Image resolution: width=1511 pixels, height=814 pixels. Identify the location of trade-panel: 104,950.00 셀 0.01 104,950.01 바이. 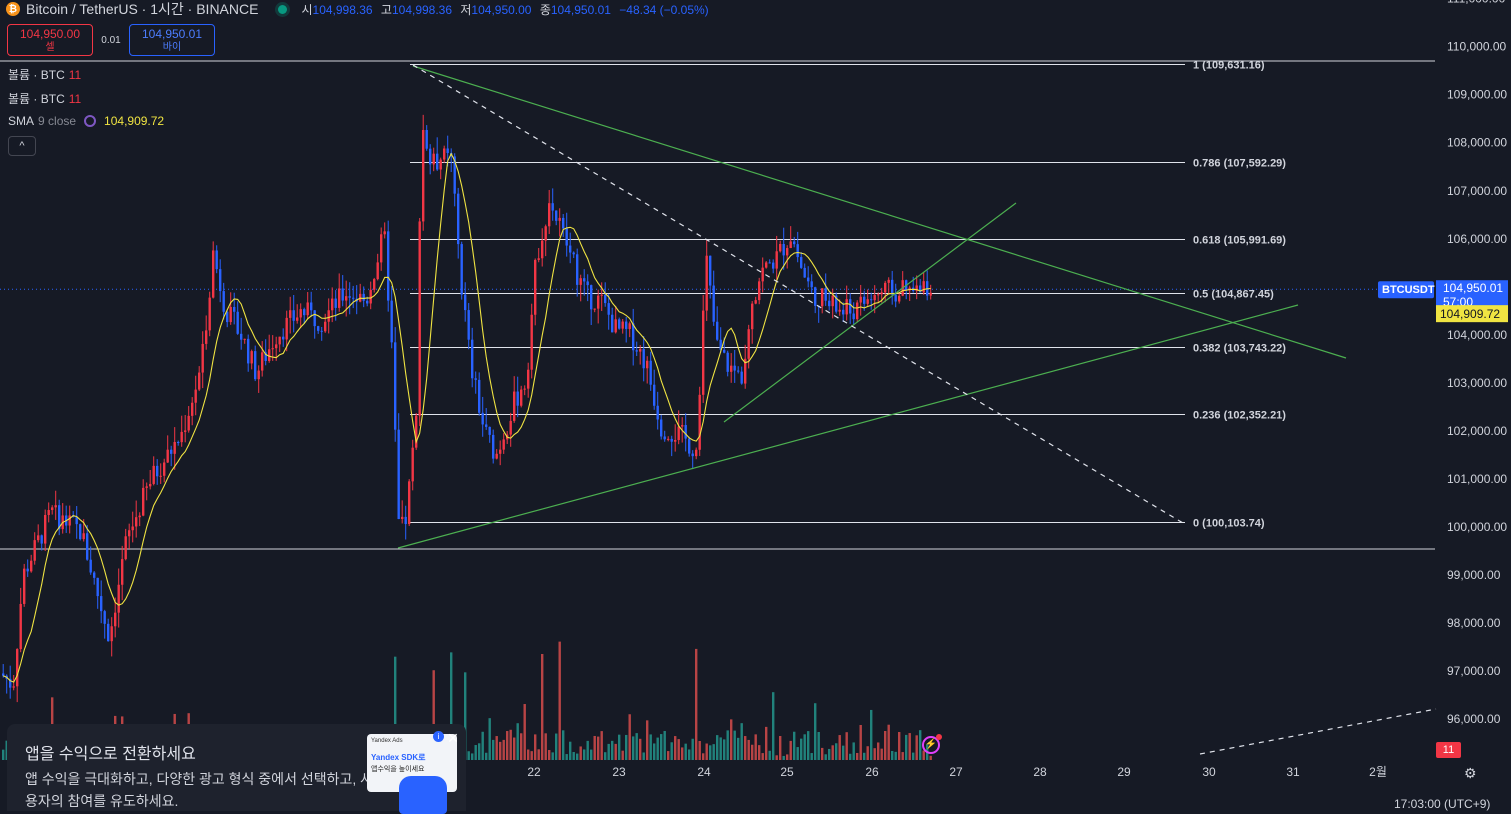
(111, 40).